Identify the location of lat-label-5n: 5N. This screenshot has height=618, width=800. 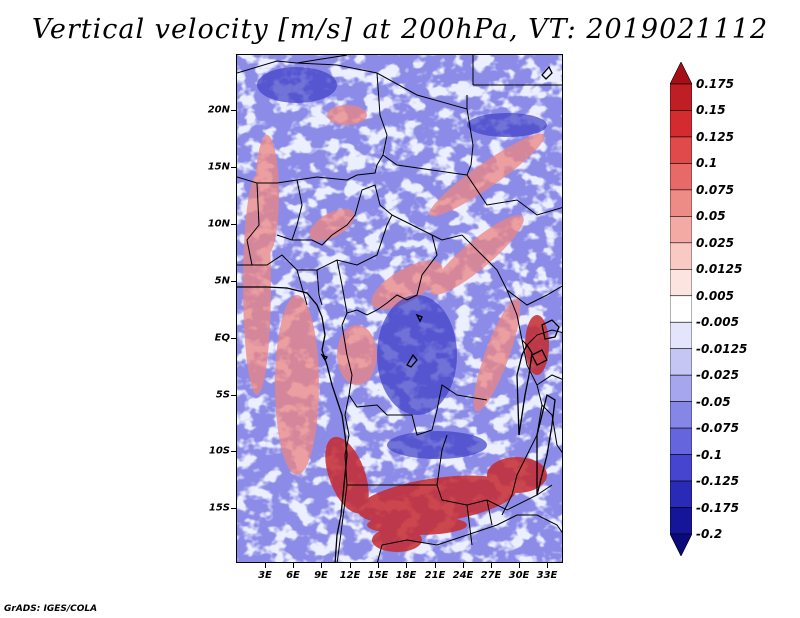
(222, 281).